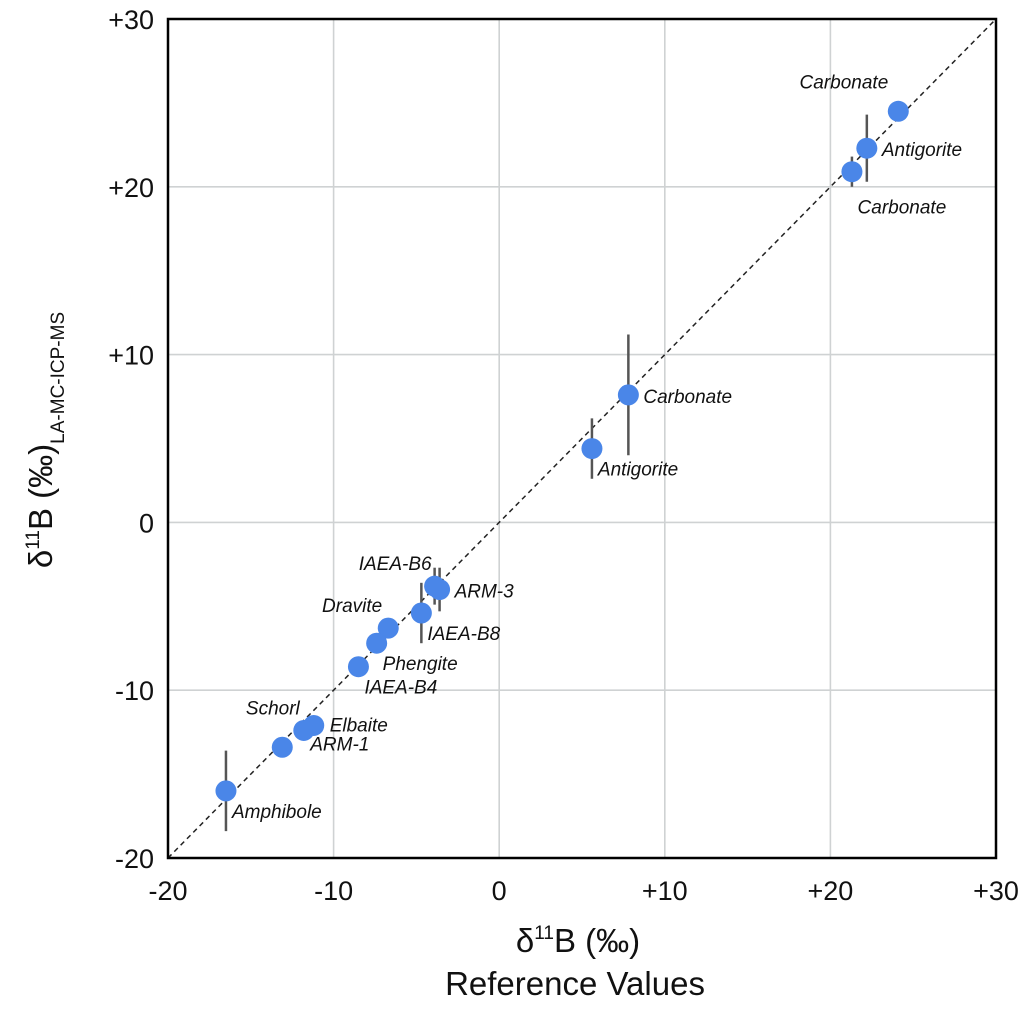 Image resolution: width=1024 pixels, height=1009 pixels. I want to click on point-label: Amphibole, so click(276, 812).